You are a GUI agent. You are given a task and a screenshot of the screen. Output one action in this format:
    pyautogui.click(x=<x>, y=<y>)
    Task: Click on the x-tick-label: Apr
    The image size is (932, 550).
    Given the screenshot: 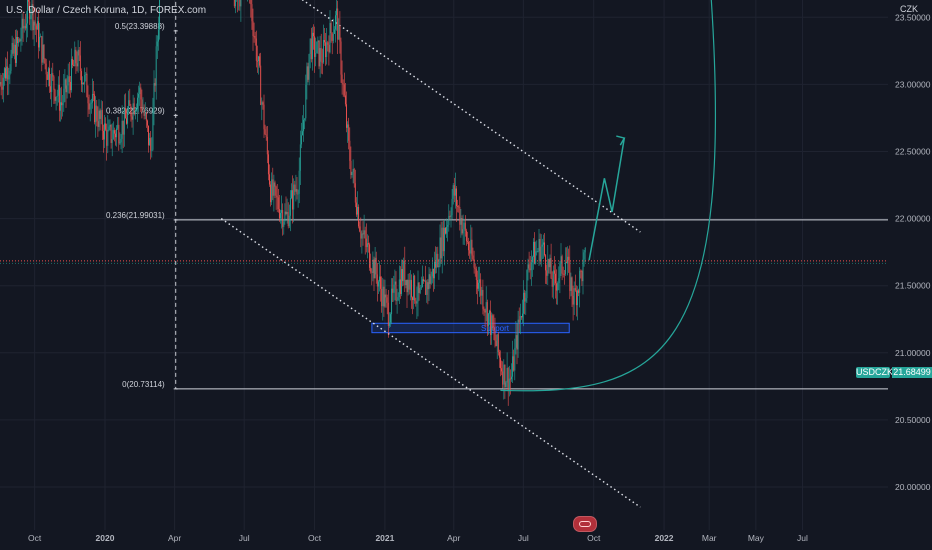 What is the action you would take?
    pyautogui.click(x=174, y=538)
    